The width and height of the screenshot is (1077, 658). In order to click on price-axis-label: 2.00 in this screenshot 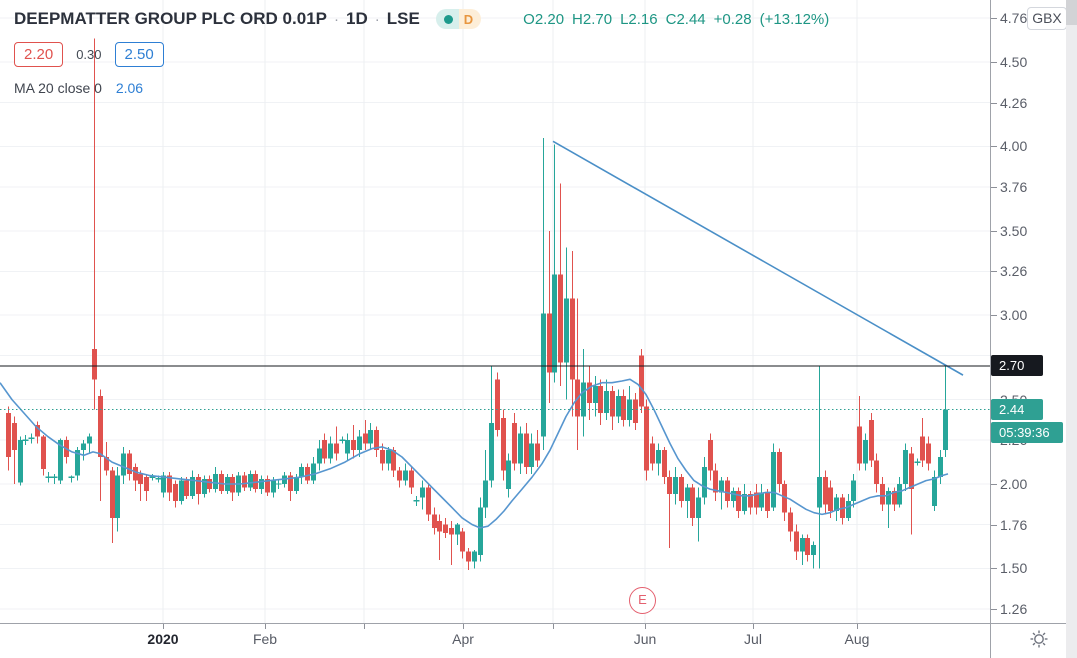, I will do `click(1014, 484)`.